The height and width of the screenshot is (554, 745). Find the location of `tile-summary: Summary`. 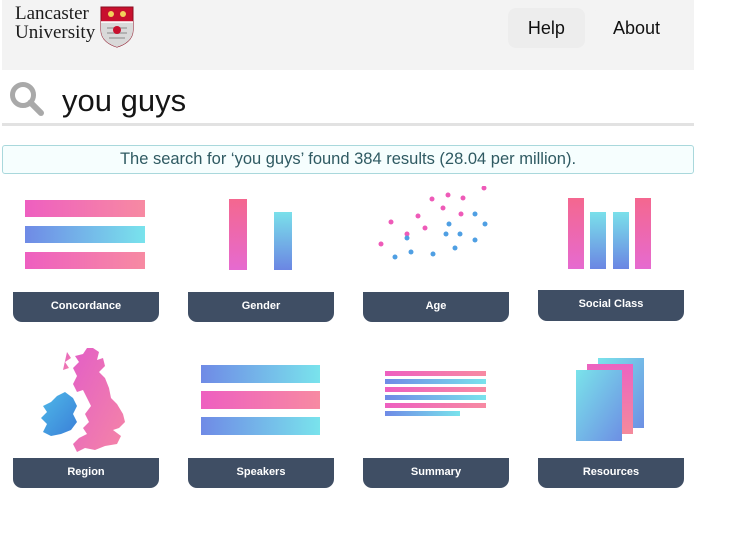

tile-summary: Summary is located at coordinates (436, 416).